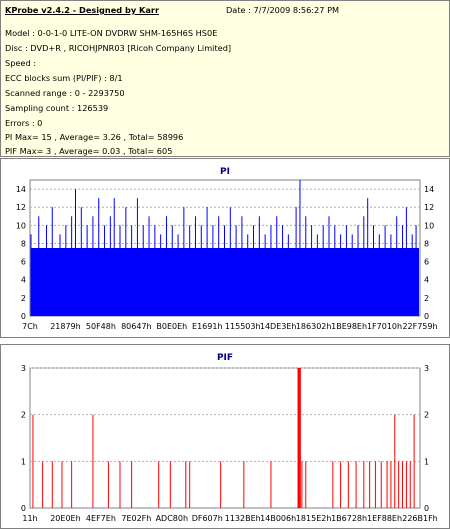 Image resolution: width=450 pixels, height=529 pixels. Describe the element at coordinates (349, 326) in the screenshot. I see `pi-xtick: 1BE98Eh` at that location.